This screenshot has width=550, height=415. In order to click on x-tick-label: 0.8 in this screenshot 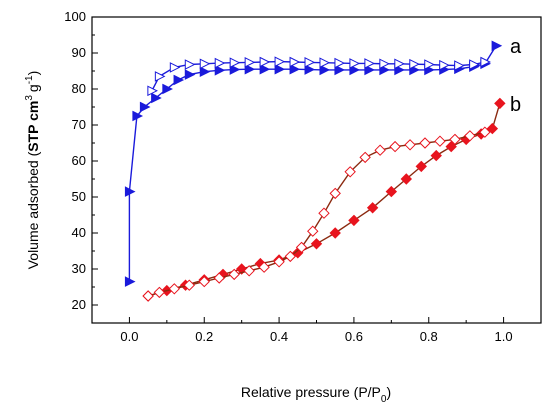, I will do `click(429, 336)`.